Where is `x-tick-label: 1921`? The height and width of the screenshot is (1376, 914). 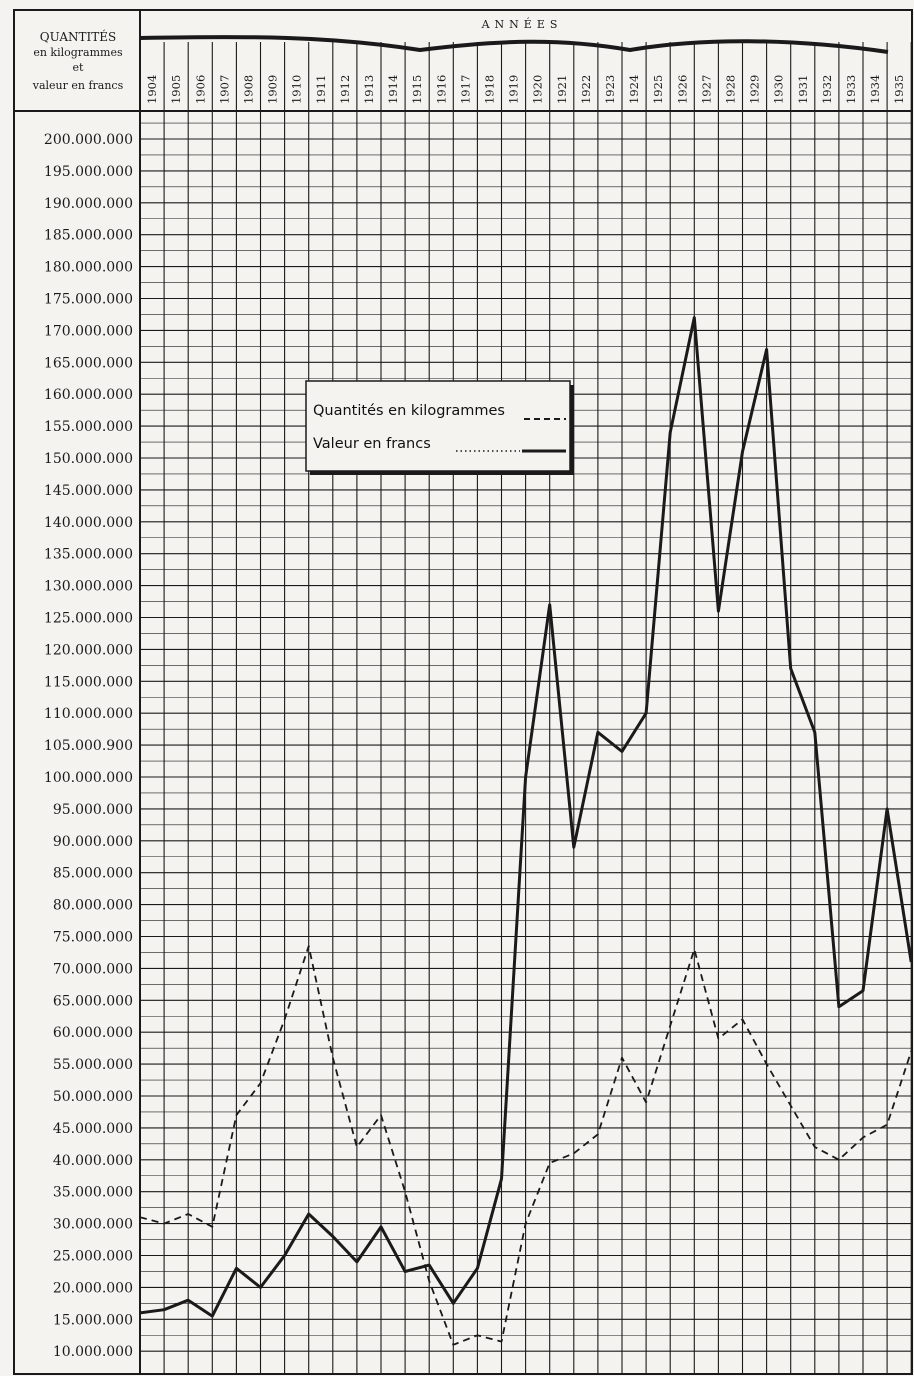
x-tick-label: 1921 is located at coordinates (562, 89).